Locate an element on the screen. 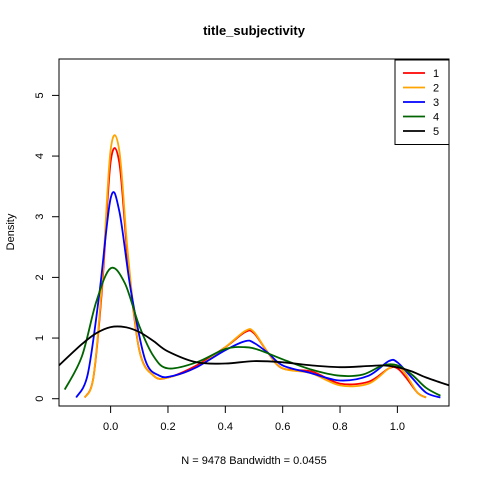 Image resolution: width=480 pixels, height=480 pixels. y-axis: 0 1 2 3 4 5 is located at coordinates (47, 247).